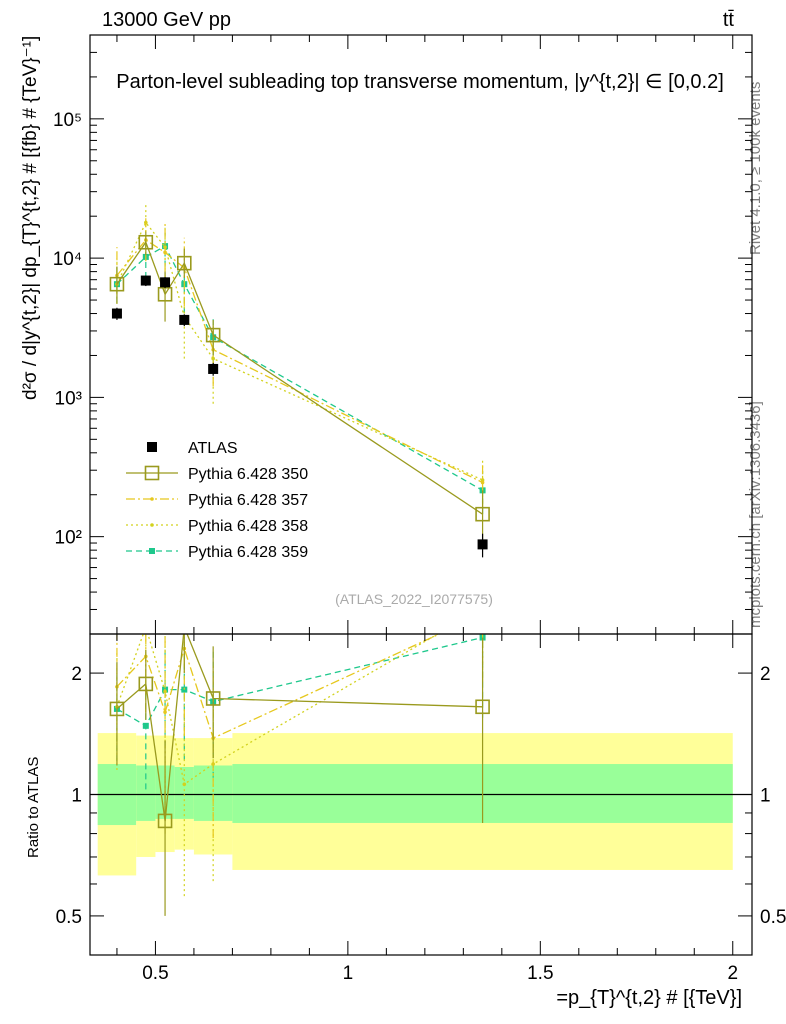 Image resolution: width=786 pixels, height=1024 pixels. What do you see at coordinates (348, 973) in the screenshot?
I see `x-tick-label: 1` at bounding box center [348, 973].